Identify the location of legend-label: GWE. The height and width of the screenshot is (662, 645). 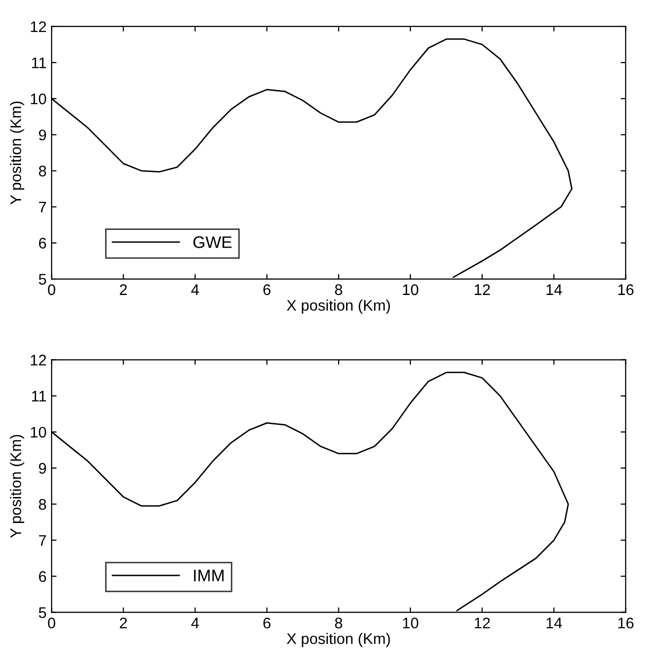
(212, 242).